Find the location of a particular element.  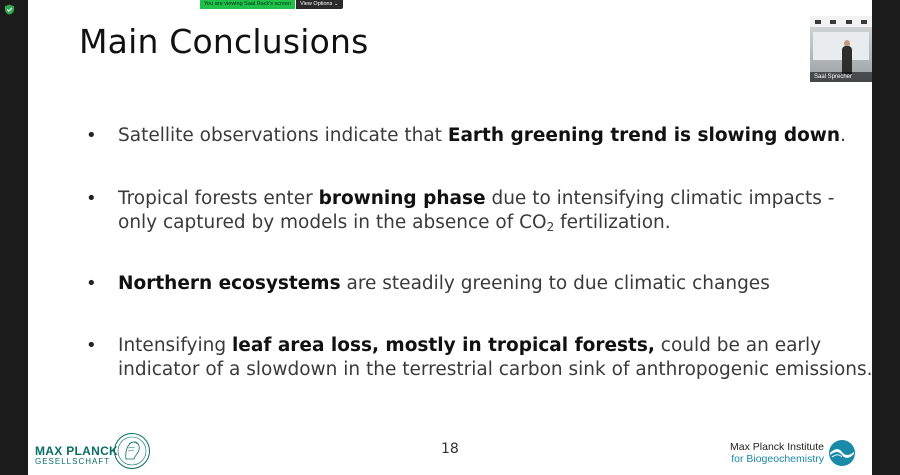

viewing-screen-notice: You are viewing Saal Rack's screen is located at coordinates (248, 4).